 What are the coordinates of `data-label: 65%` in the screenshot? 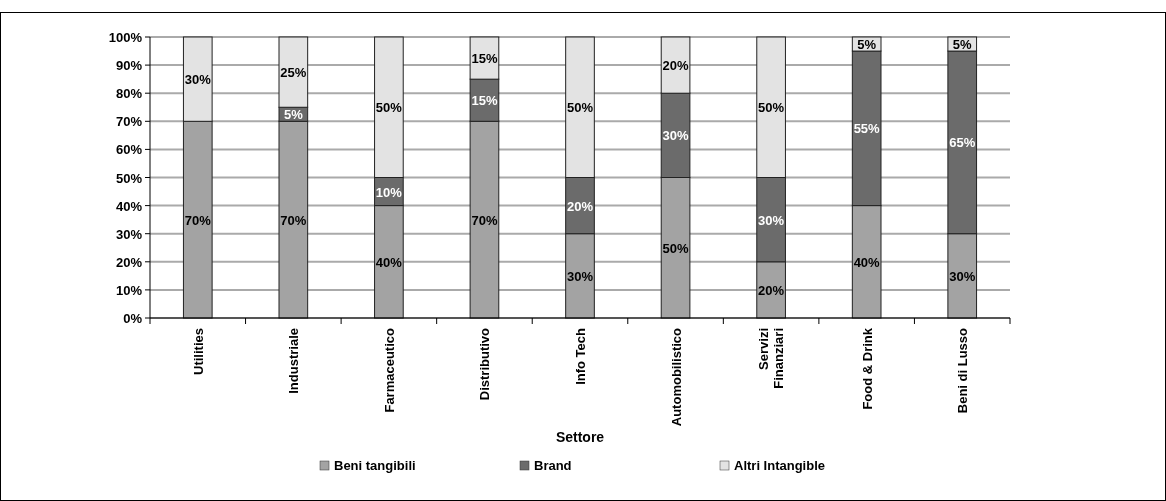 It's located at (962, 143).